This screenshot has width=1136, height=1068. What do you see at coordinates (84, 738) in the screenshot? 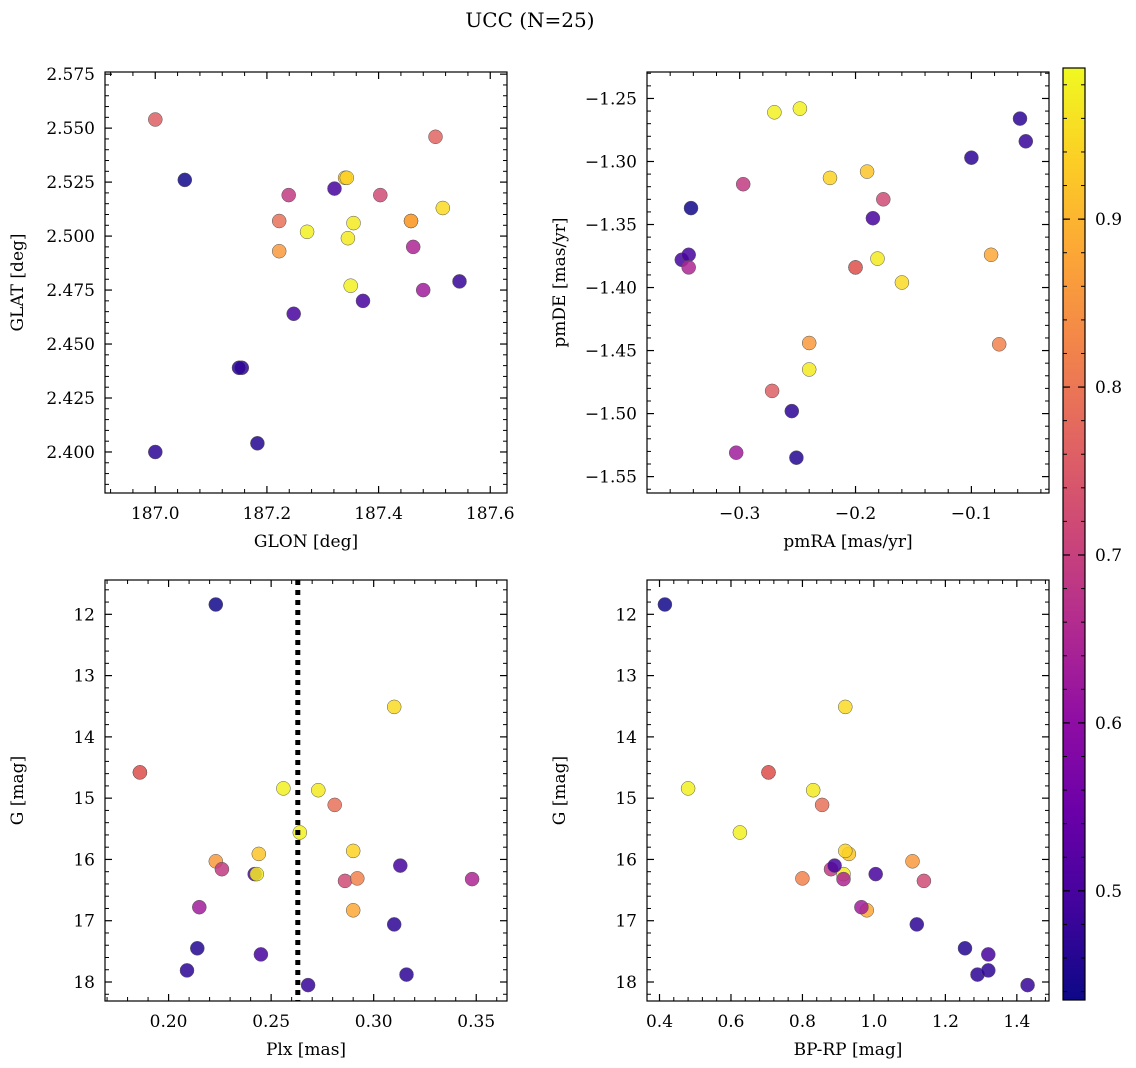
I see `y-tick-label: 14` at bounding box center [84, 738].